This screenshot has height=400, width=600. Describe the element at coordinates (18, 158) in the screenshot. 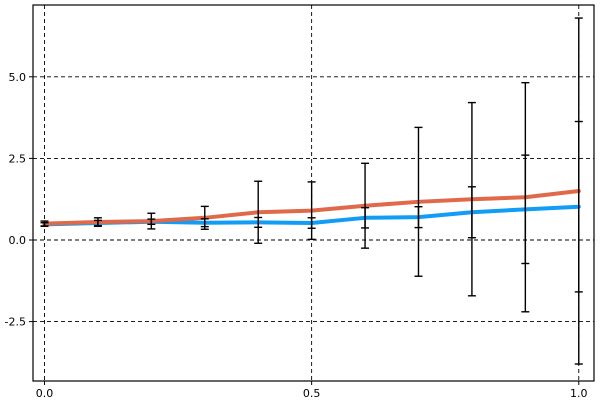

I see `y-tick-label: 2.5` at that location.